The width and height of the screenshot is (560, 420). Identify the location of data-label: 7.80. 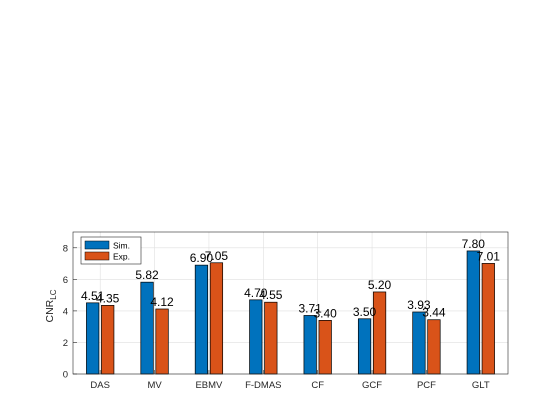
(474, 244).